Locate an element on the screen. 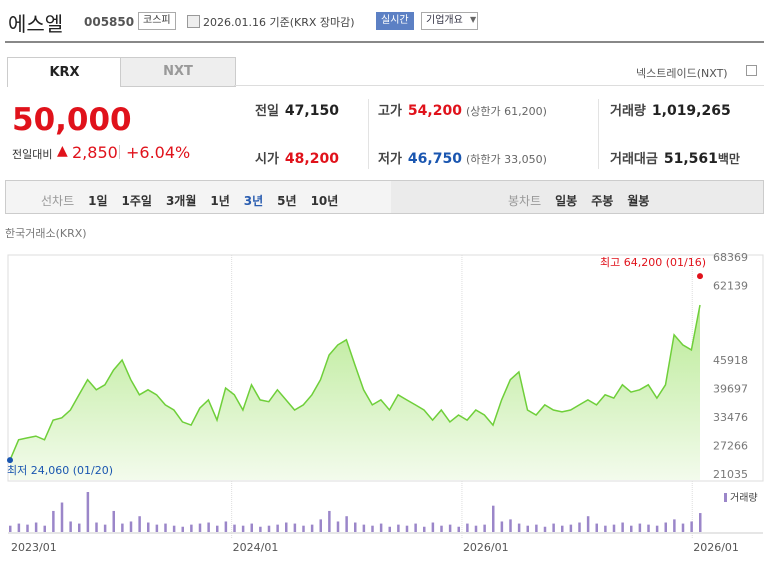  stat-label: 거래량 is located at coordinates (628, 111).